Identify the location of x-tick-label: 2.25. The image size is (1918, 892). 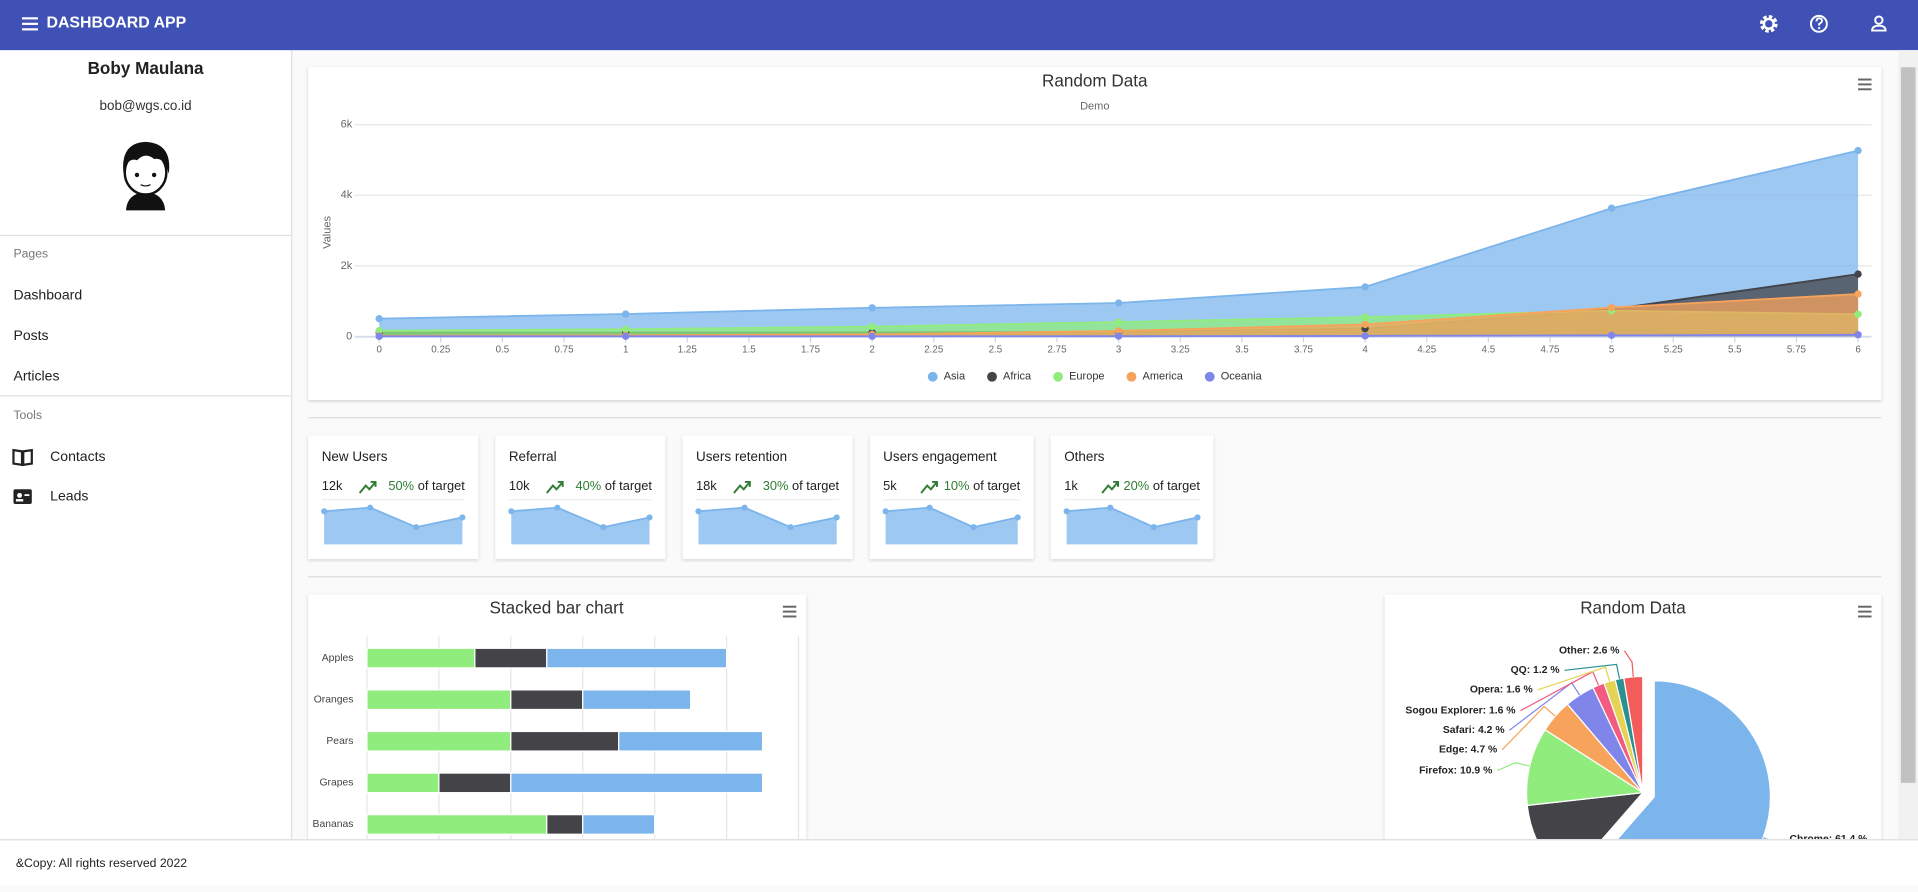
(934, 349).